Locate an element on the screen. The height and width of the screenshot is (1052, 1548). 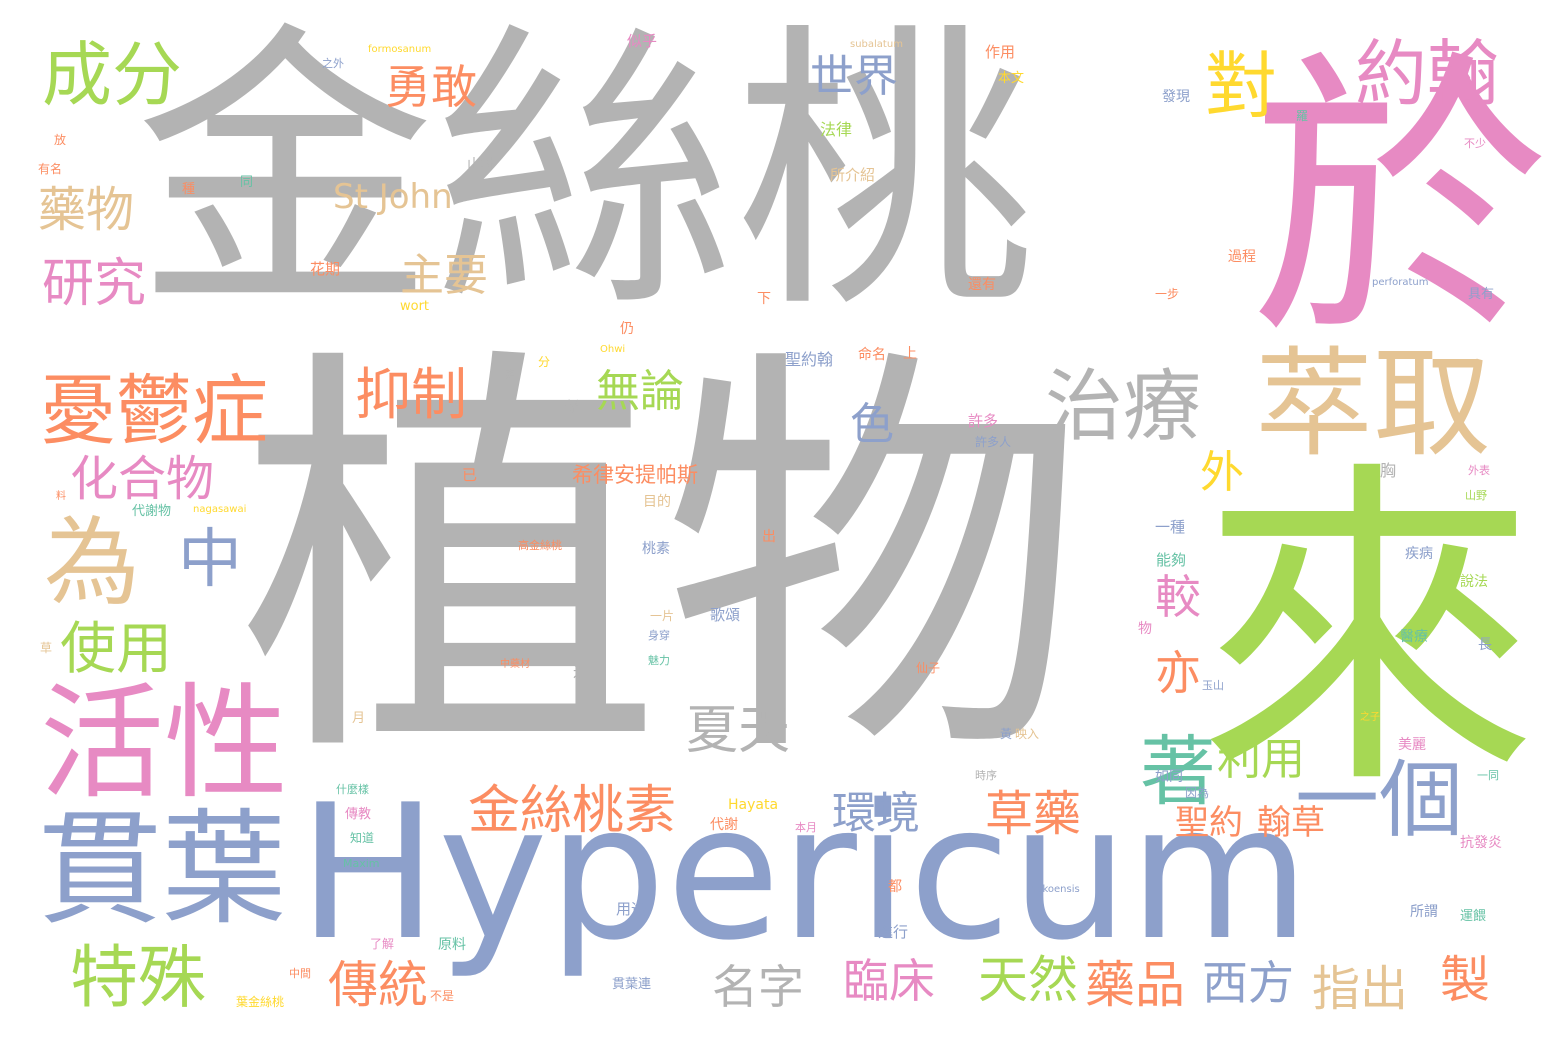
word: 山野 is located at coordinates (1476, 495).